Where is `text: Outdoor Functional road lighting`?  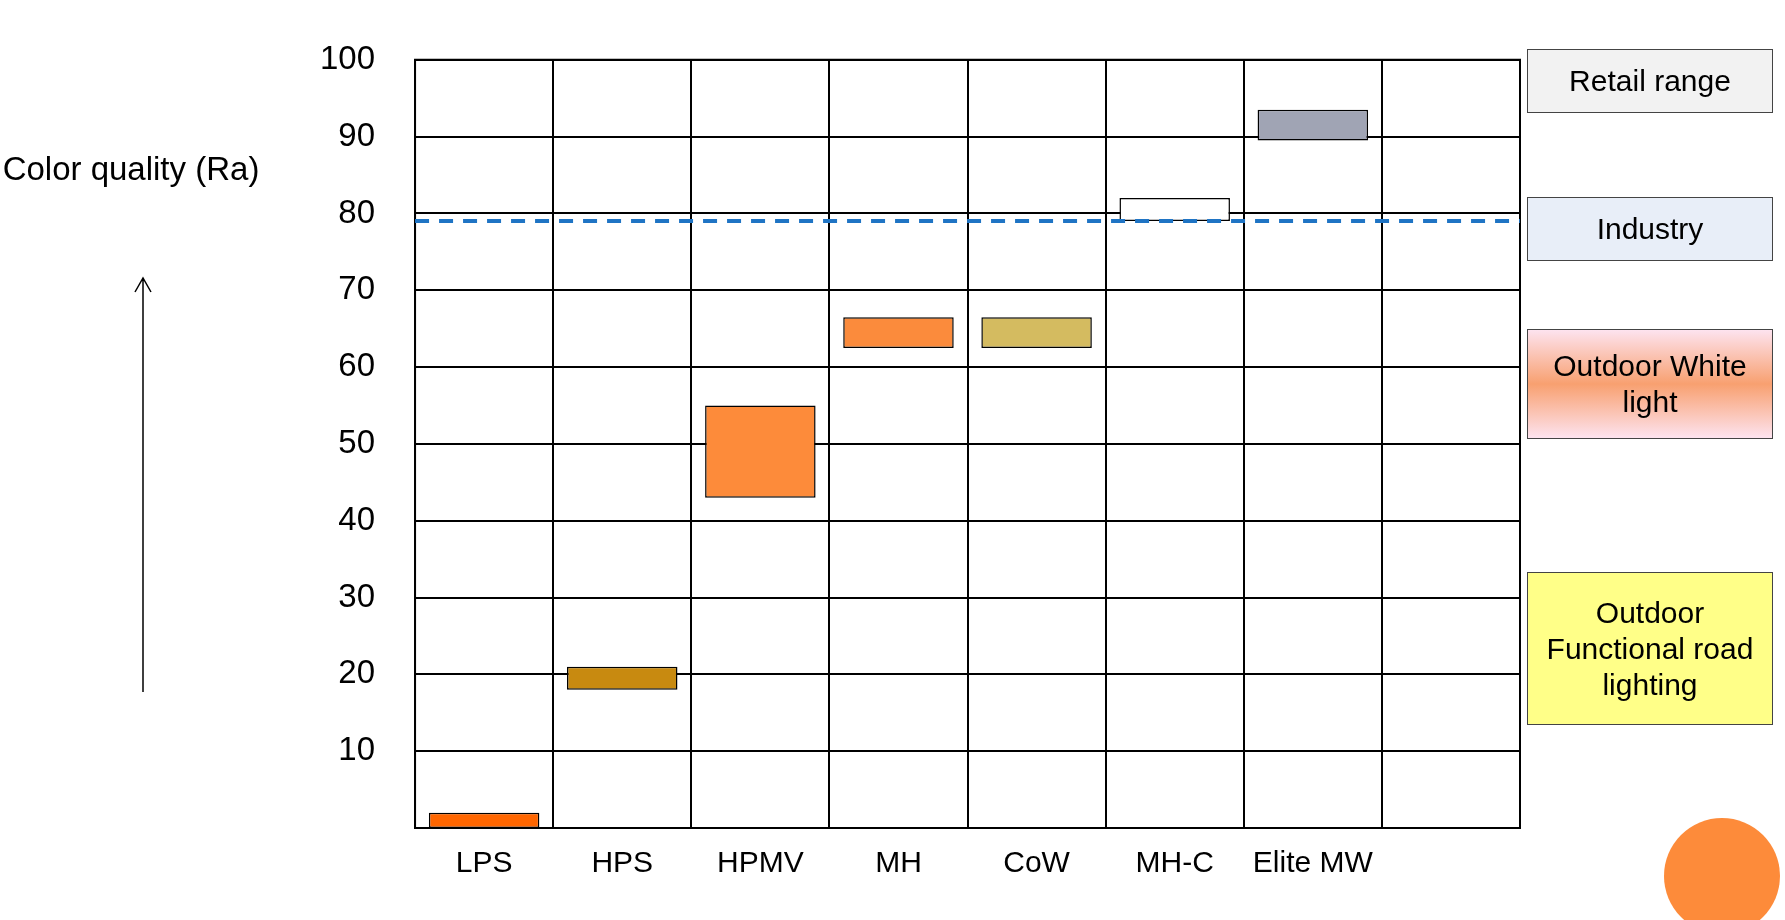
text: Outdoor Functional road lighting is located at coordinates (1650, 648).